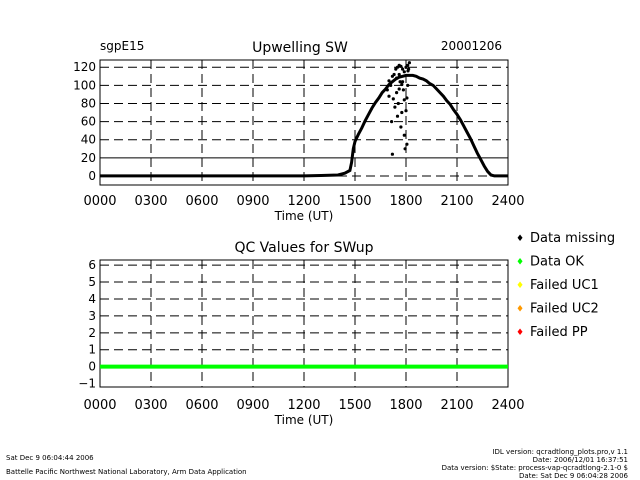  I want to click on top-x-tick-labels: 0000 0300 0600 0900 1200 1500 1800 2100 2400, so click(303, 201).